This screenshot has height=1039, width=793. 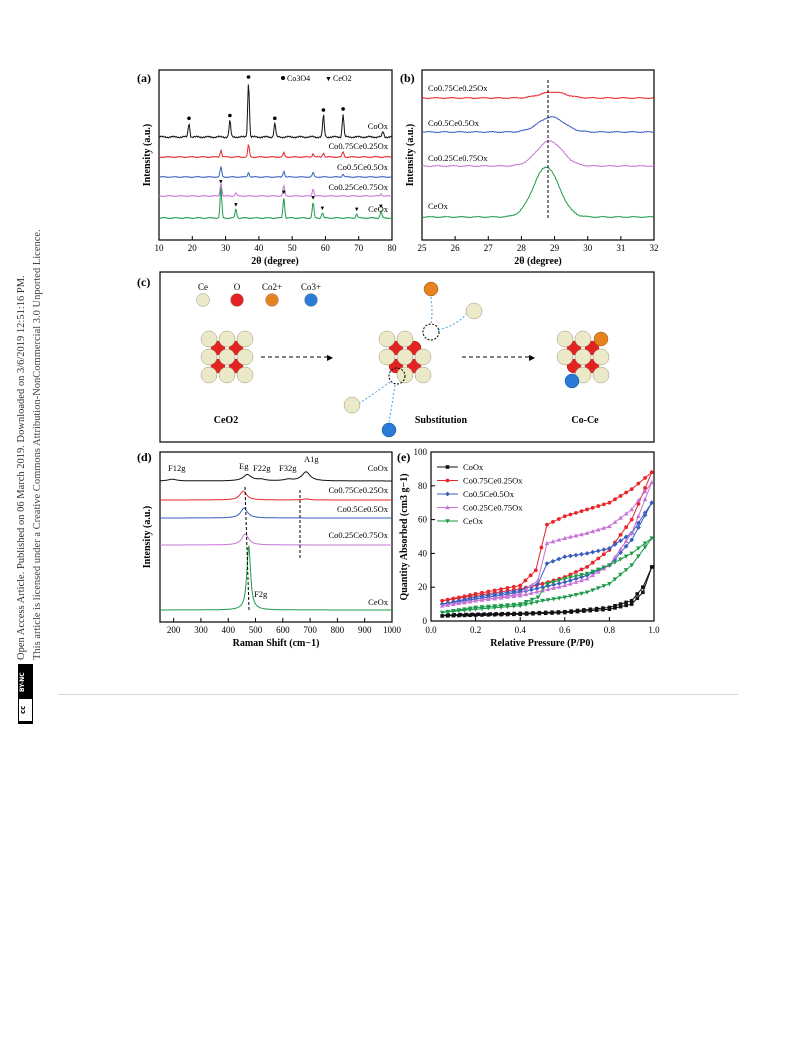 What do you see at coordinates (585, 420) in the screenshot?
I see `caption-co-ce: Co-Ce` at bounding box center [585, 420].